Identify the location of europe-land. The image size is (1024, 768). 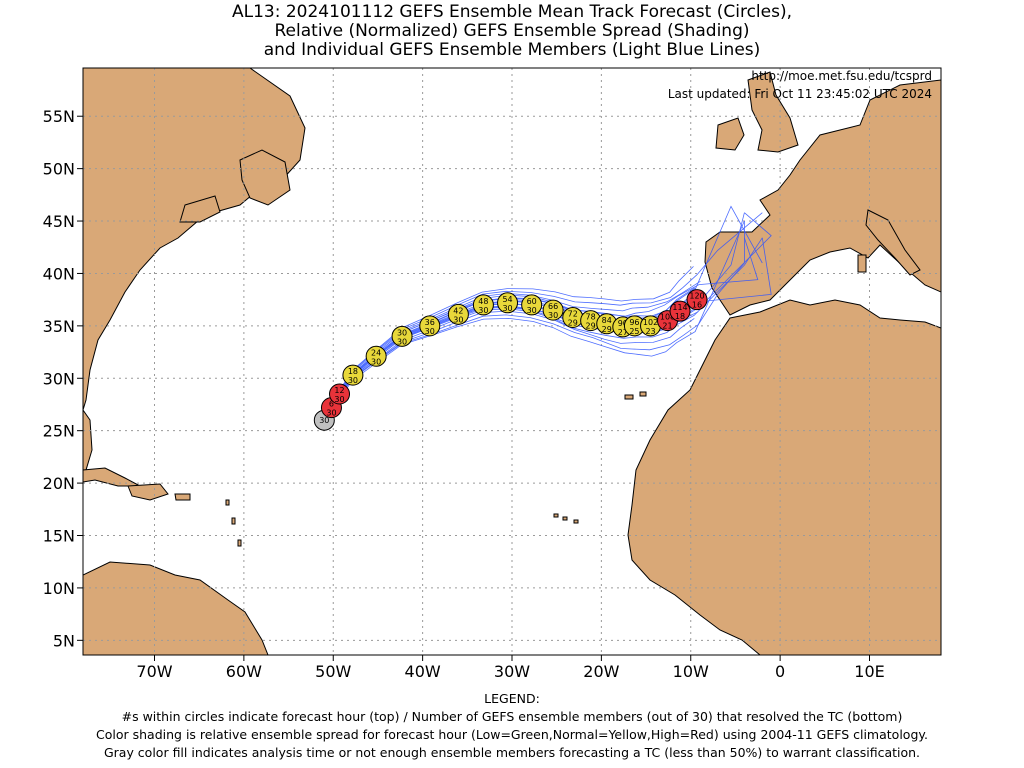
(822, 197).